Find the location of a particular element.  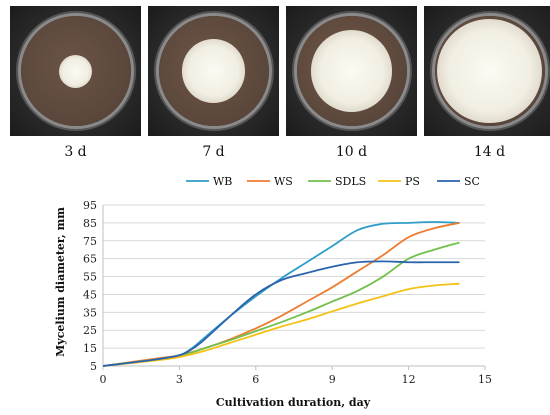

y-tick-label: 55 is located at coordinates (90, 277).